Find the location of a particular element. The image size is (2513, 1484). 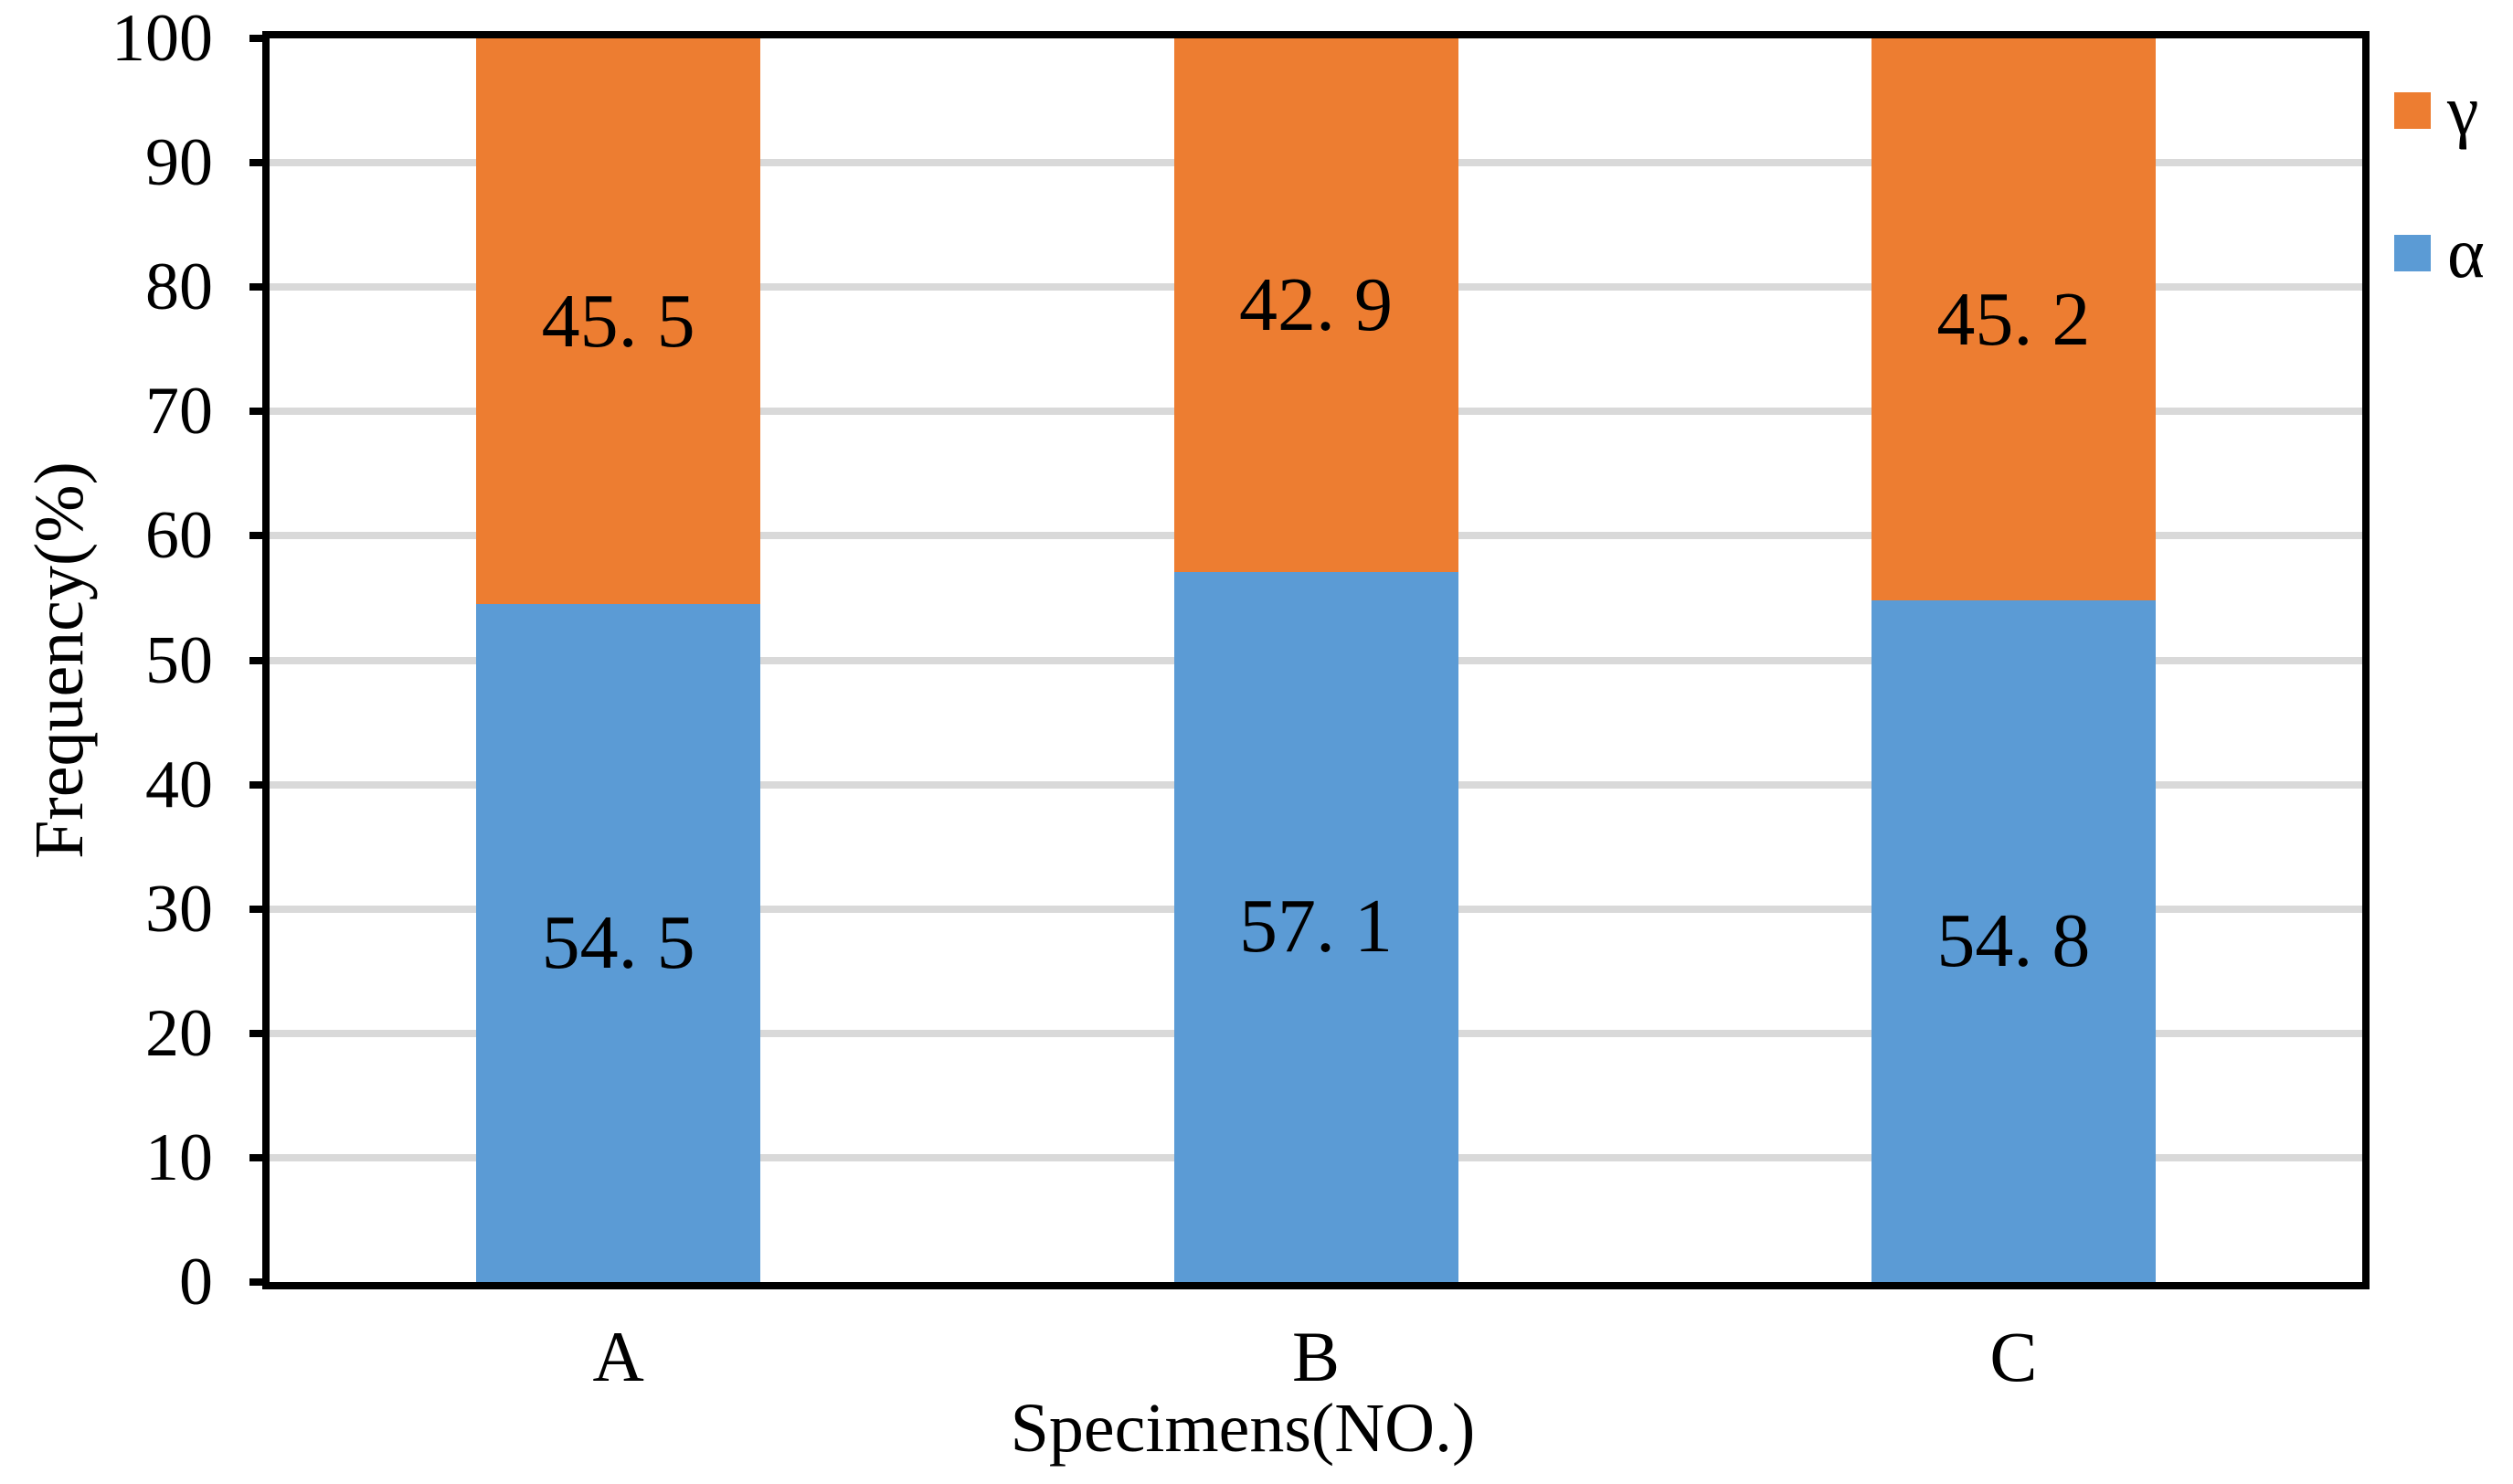

bar-segment-γ-C: 45. 2 is located at coordinates (2013, 319).